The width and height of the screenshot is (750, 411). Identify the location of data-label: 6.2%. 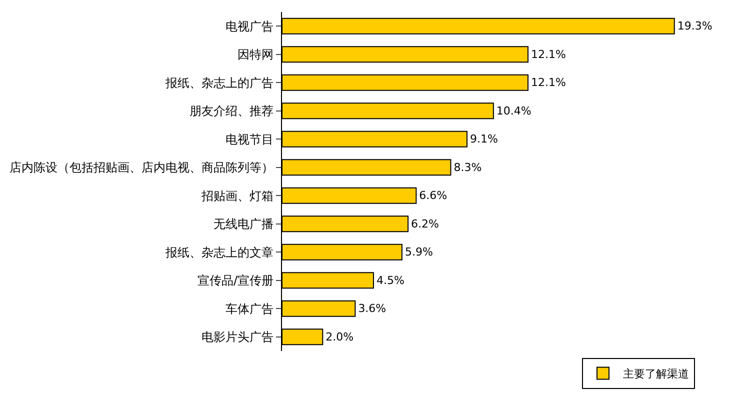
(425, 223).